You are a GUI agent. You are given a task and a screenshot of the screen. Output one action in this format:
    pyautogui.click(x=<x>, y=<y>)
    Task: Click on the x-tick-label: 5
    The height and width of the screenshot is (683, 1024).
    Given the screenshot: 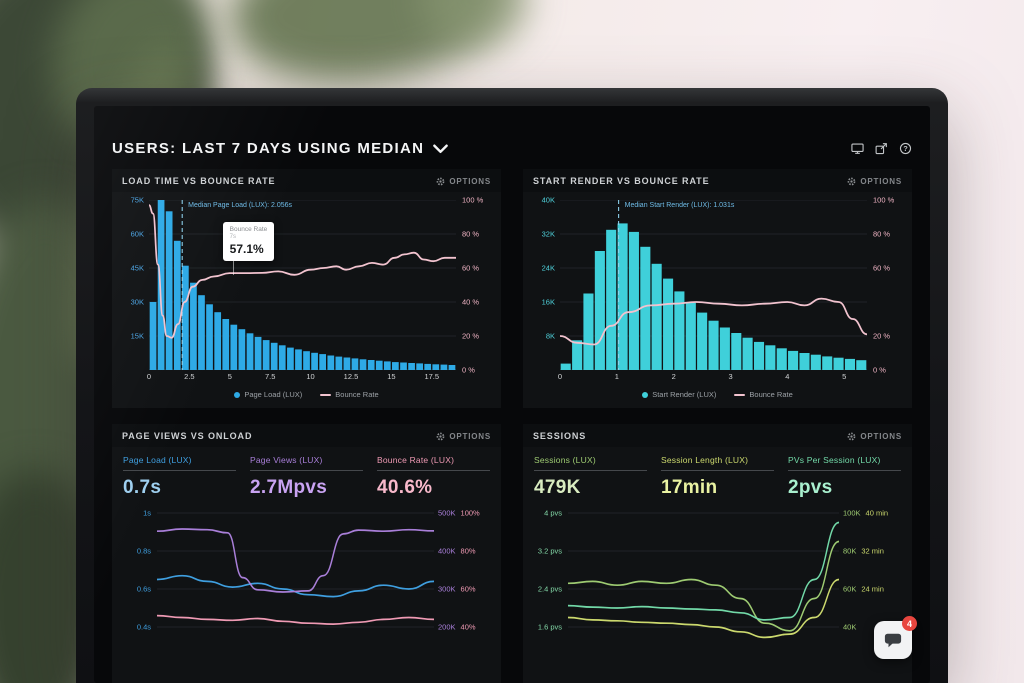 What is the action you would take?
    pyautogui.click(x=844, y=376)
    